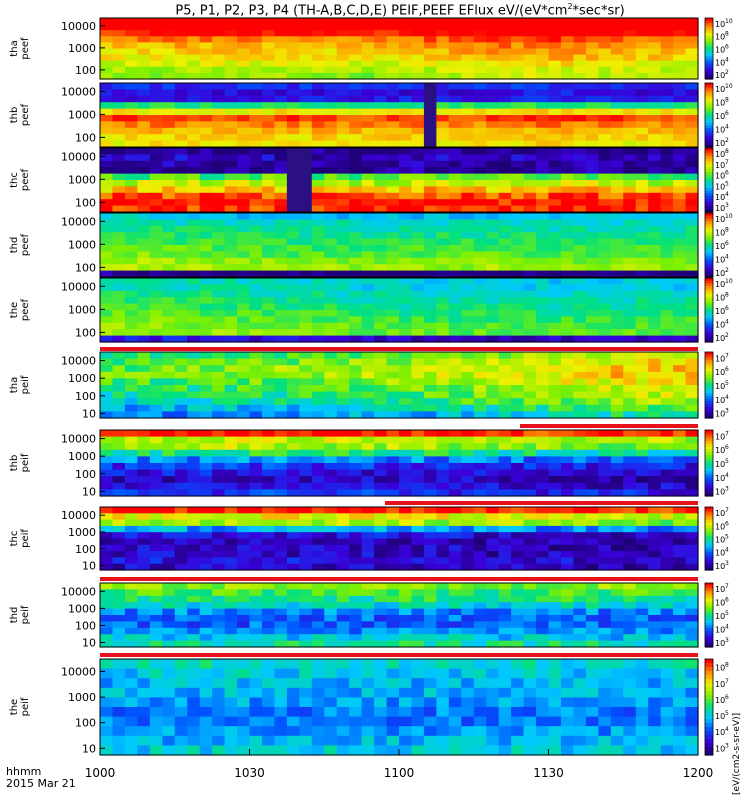 The height and width of the screenshot is (800, 750). Describe the element at coordinates (25, 114) in the screenshot. I see `panel-ylabel: peef` at that location.